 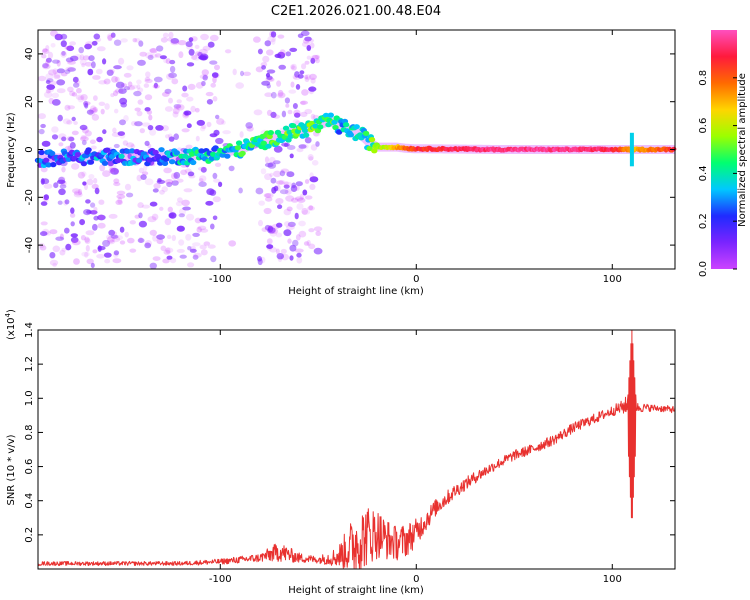 What do you see at coordinates (29, 501) in the screenshot?
I see `y-tick-label: 0.4` at bounding box center [29, 501].